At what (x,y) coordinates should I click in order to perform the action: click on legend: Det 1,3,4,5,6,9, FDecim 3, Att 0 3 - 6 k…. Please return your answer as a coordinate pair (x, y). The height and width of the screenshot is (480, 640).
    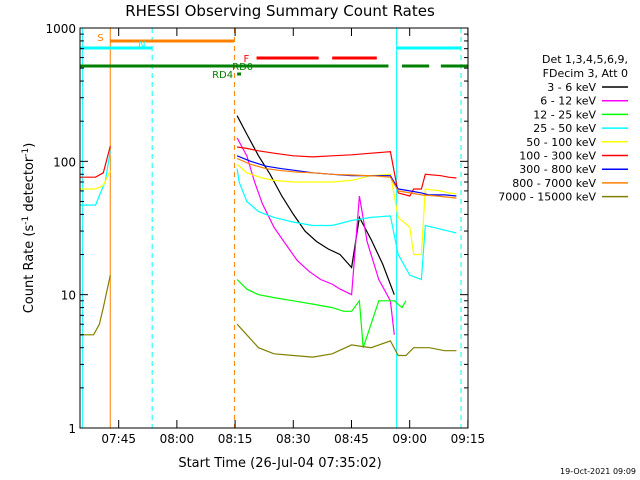
    Looking at the image, I should click on (563, 128).